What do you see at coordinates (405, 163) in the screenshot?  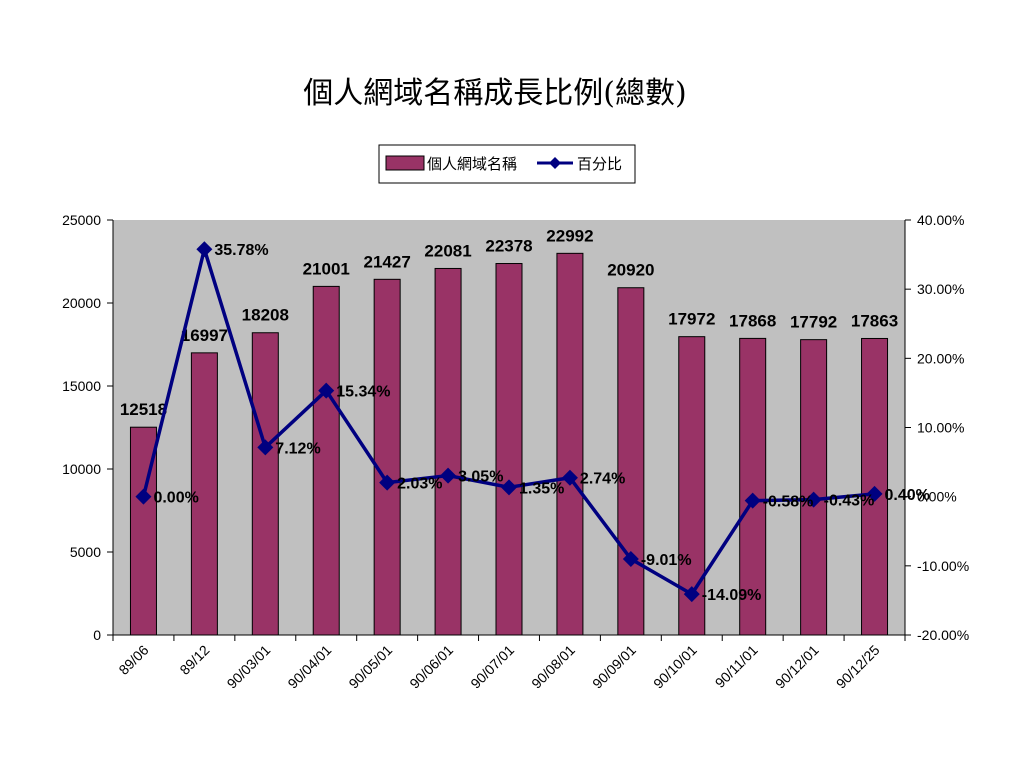 I see `legend-bar-swatch` at bounding box center [405, 163].